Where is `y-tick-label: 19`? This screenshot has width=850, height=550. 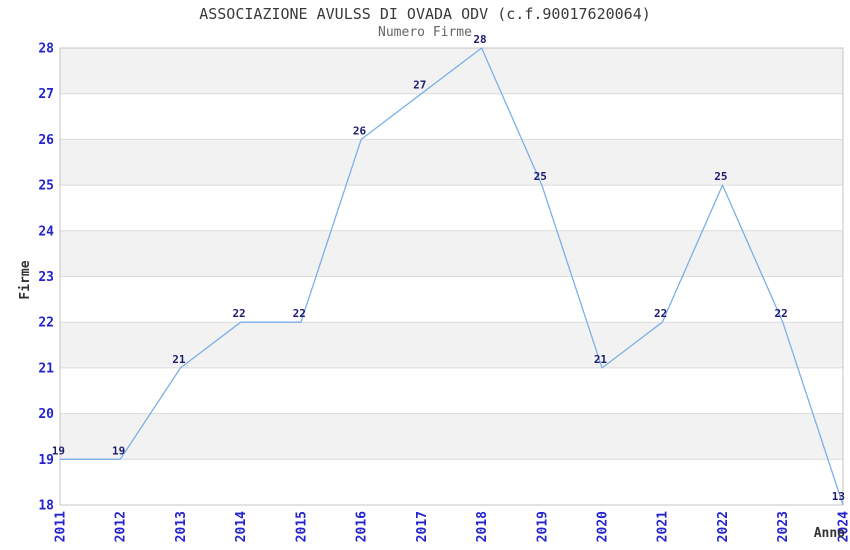 y-tick-label: 19 is located at coordinates (46, 460).